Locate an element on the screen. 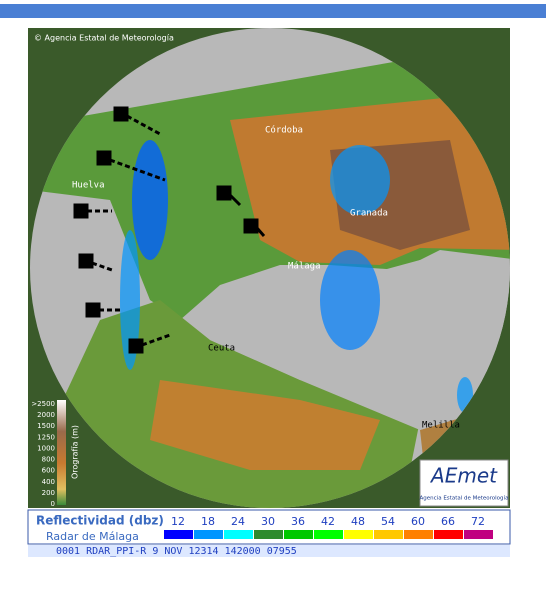  city-label: Córdoba is located at coordinates (284, 130).